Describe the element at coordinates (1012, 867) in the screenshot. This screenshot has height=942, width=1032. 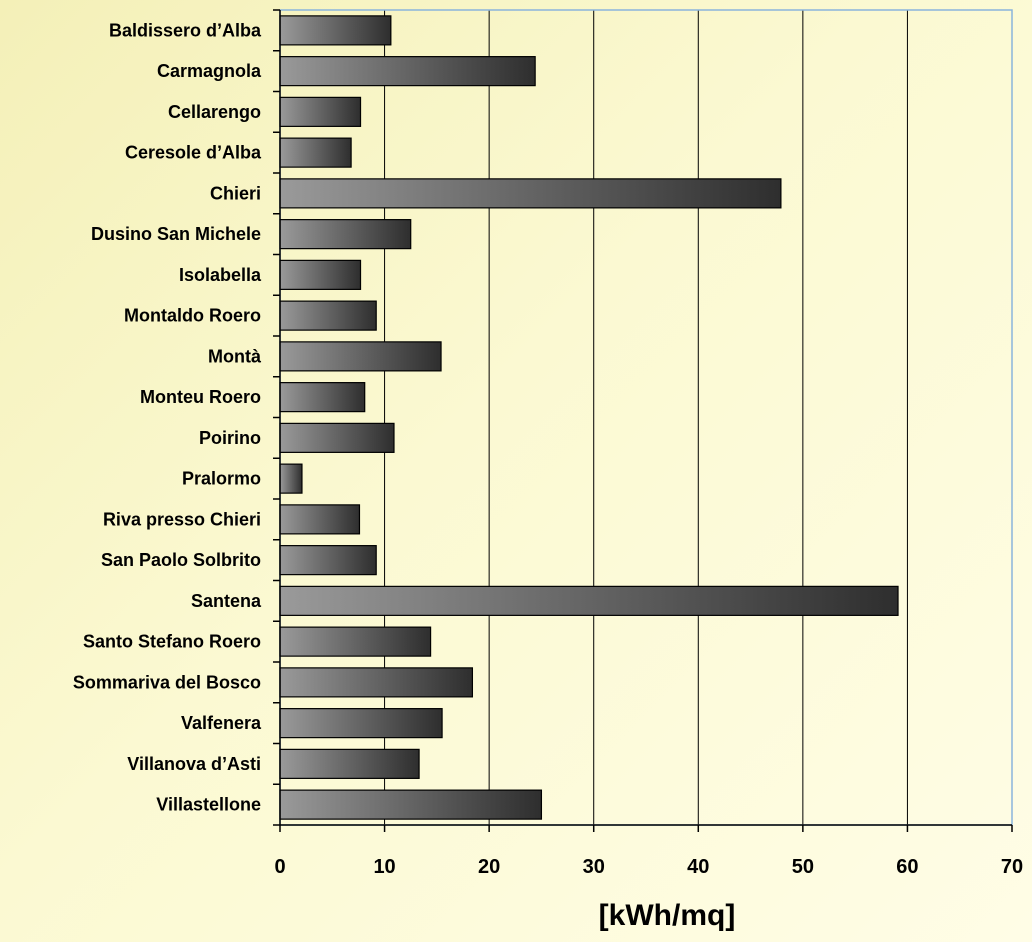
I see `x-tick-label: 70` at that location.